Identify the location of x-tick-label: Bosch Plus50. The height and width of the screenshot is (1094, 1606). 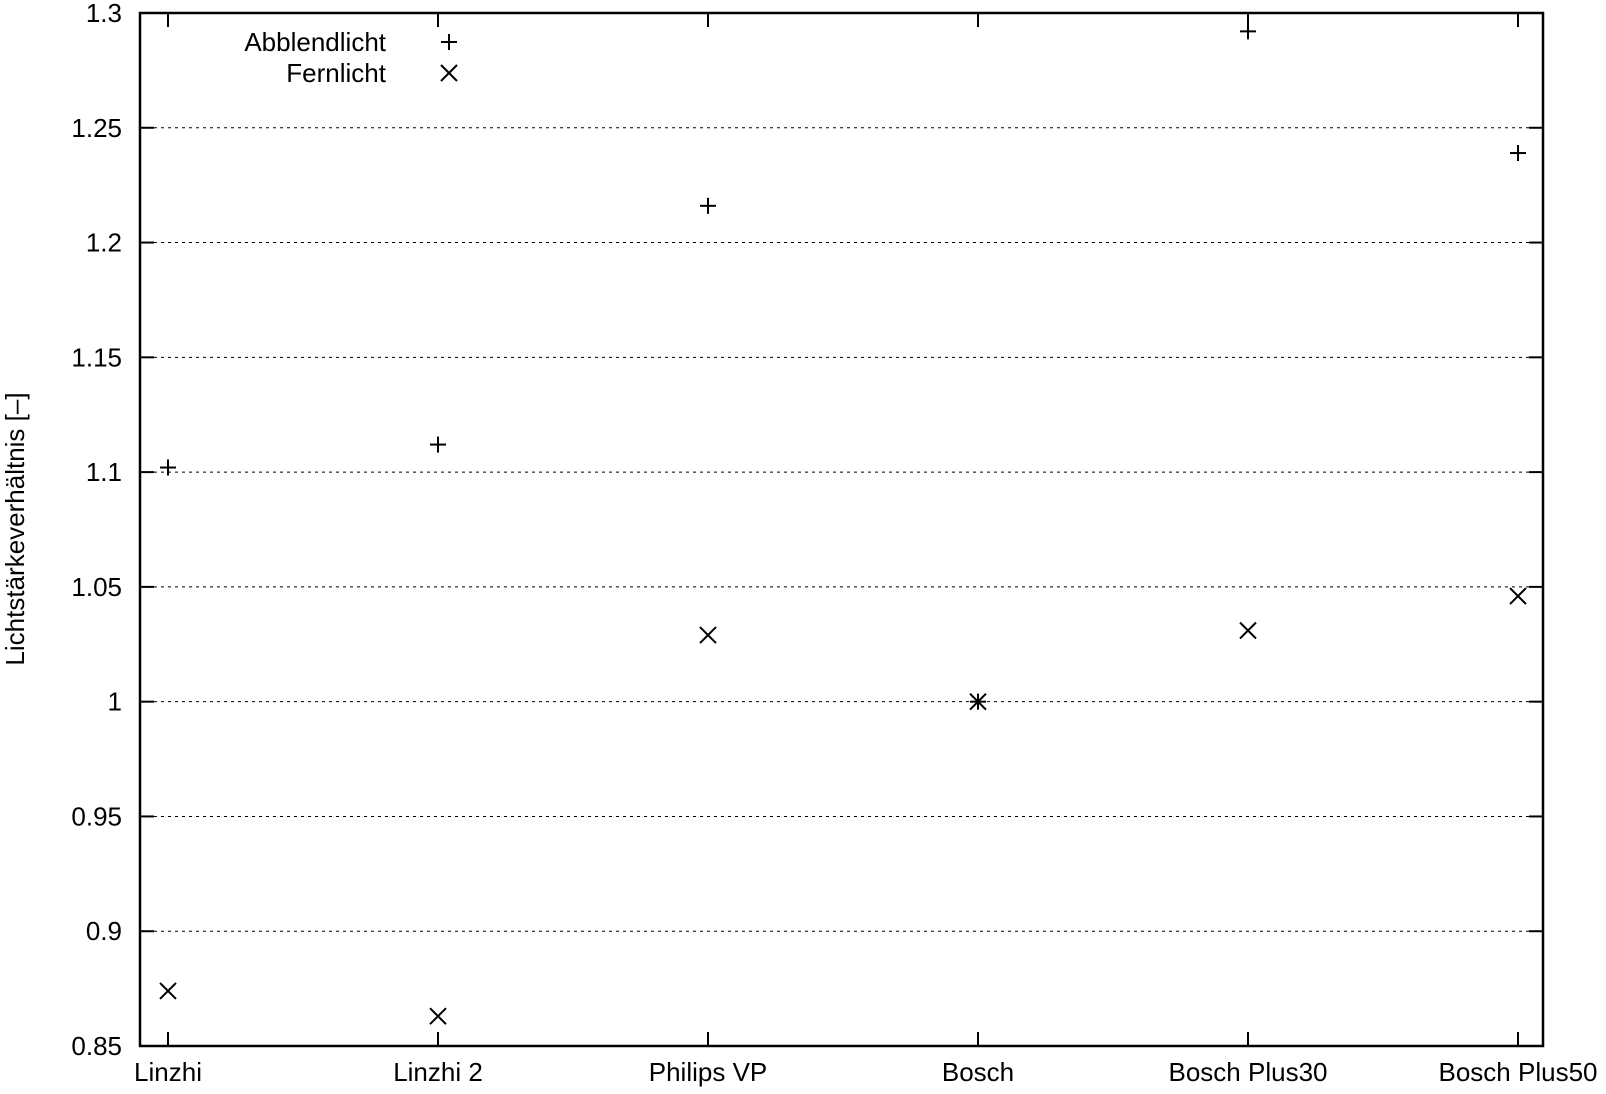
(1518, 1072).